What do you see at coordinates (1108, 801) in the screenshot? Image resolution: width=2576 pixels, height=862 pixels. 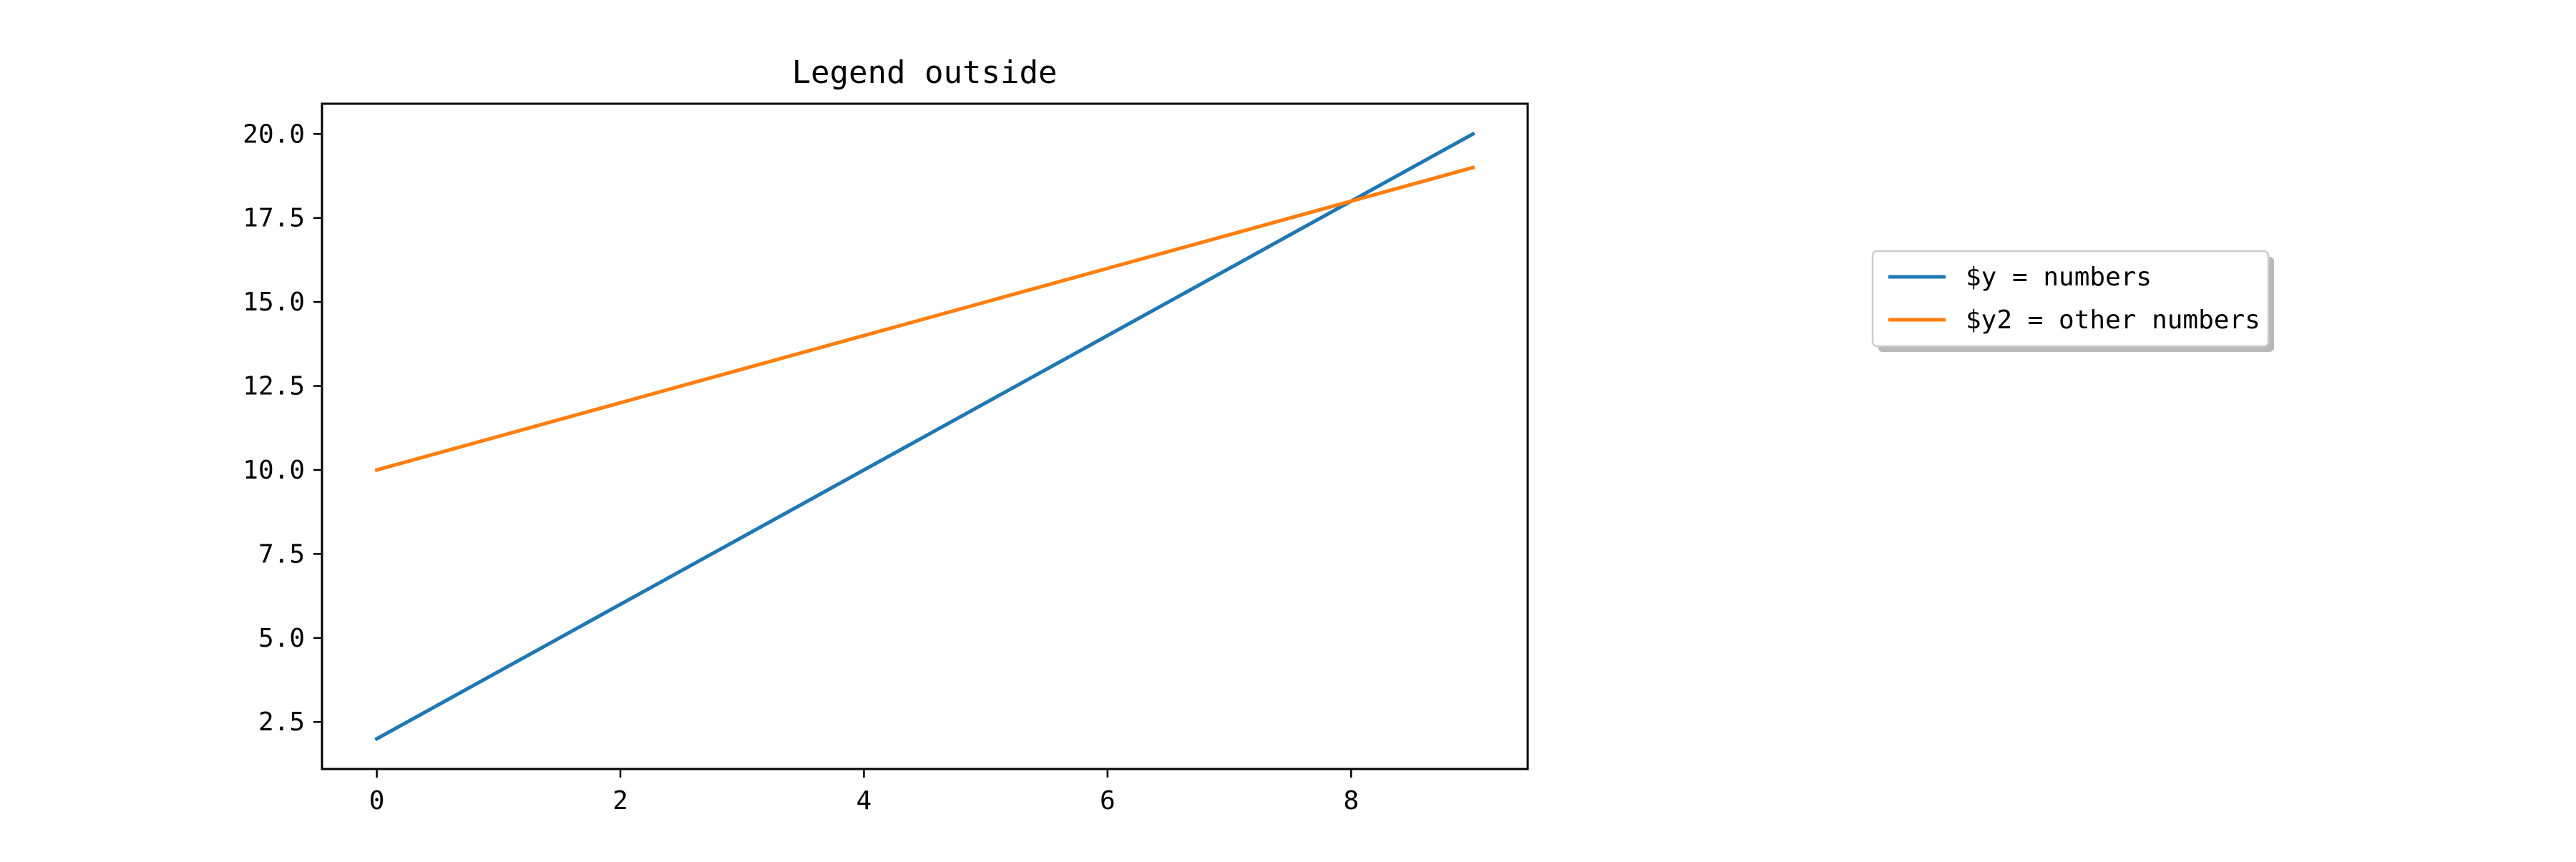 I see `x-tick-label: 6` at bounding box center [1108, 801].